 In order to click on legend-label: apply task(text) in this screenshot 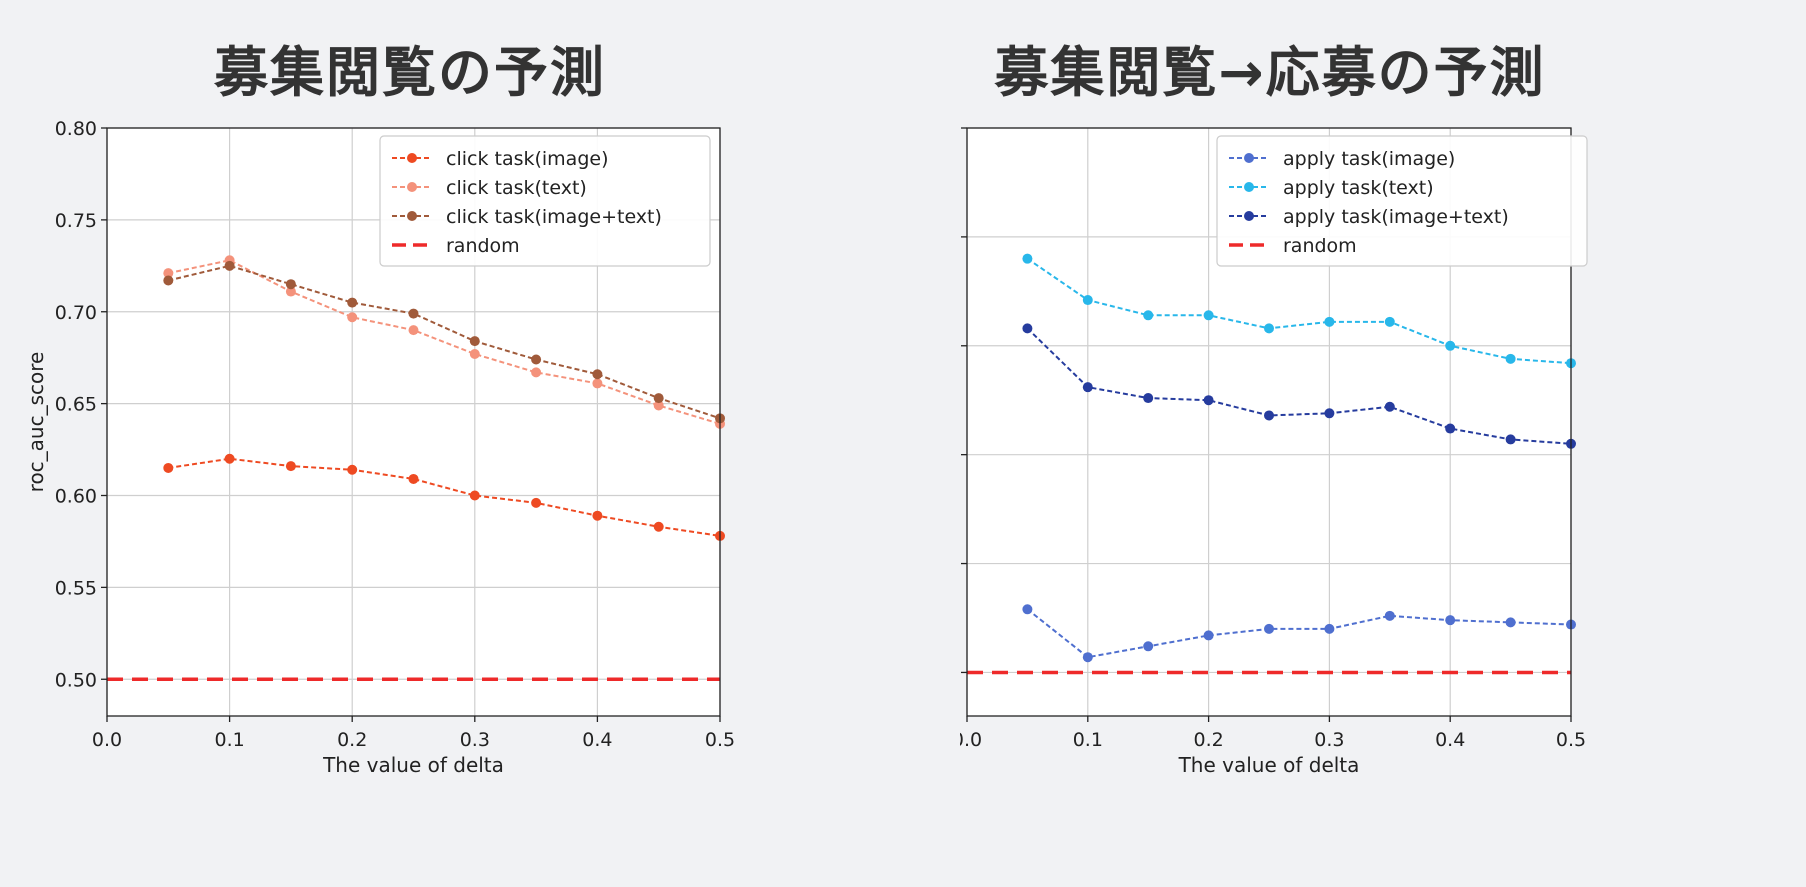, I will do `click(1358, 188)`.